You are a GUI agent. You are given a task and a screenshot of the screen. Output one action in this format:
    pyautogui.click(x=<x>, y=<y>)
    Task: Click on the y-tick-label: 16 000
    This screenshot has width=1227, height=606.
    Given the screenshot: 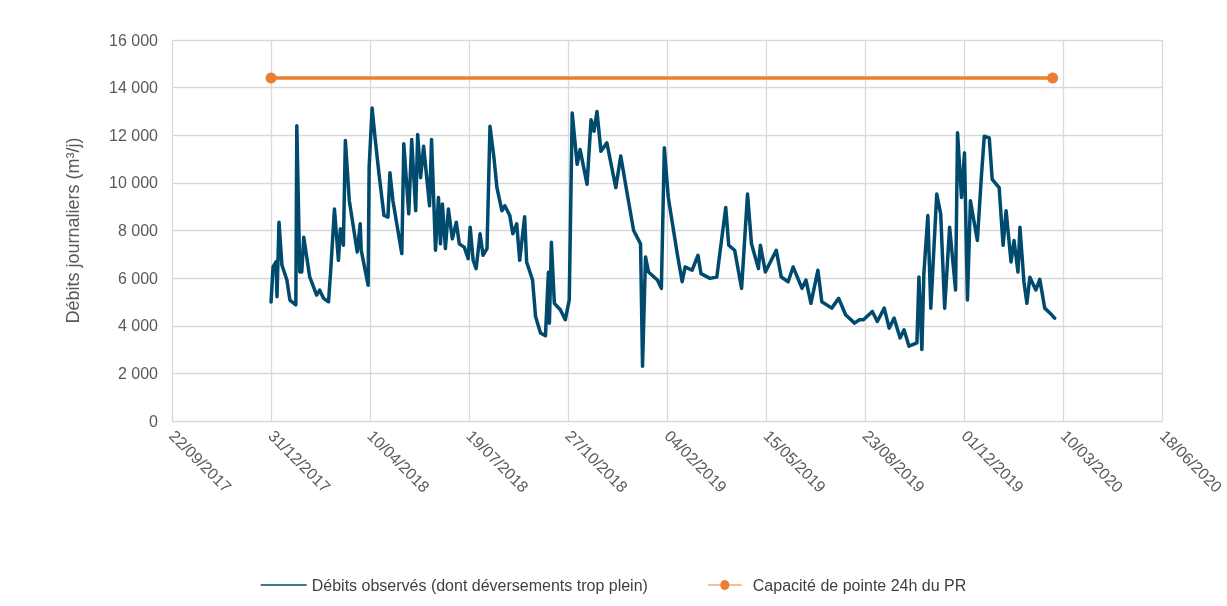 What is the action you would take?
    pyautogui.click(x=134, y=40)
    